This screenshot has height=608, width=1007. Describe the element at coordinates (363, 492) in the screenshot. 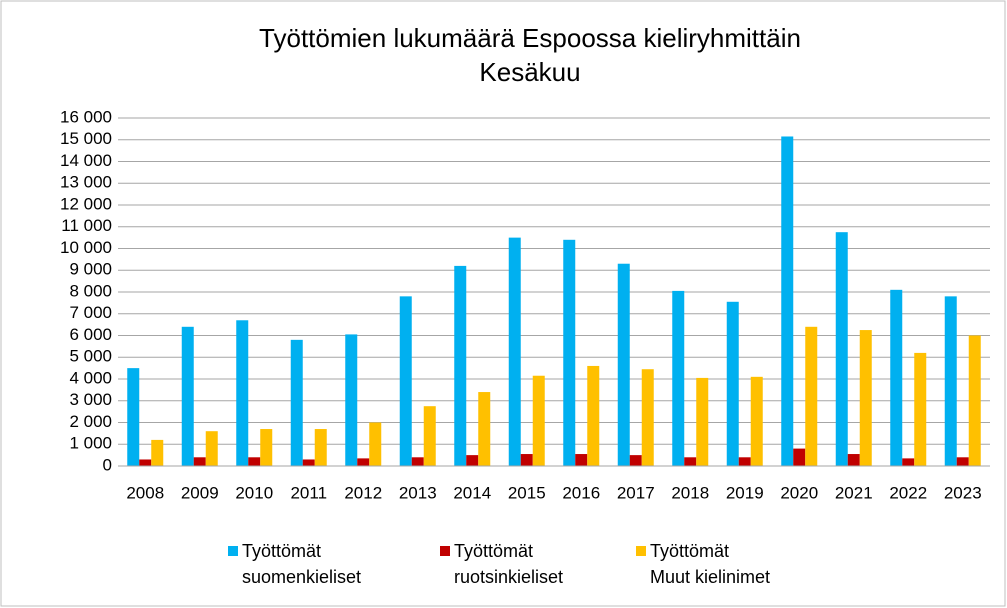

I see `x-tick-label: 2012` at that location.